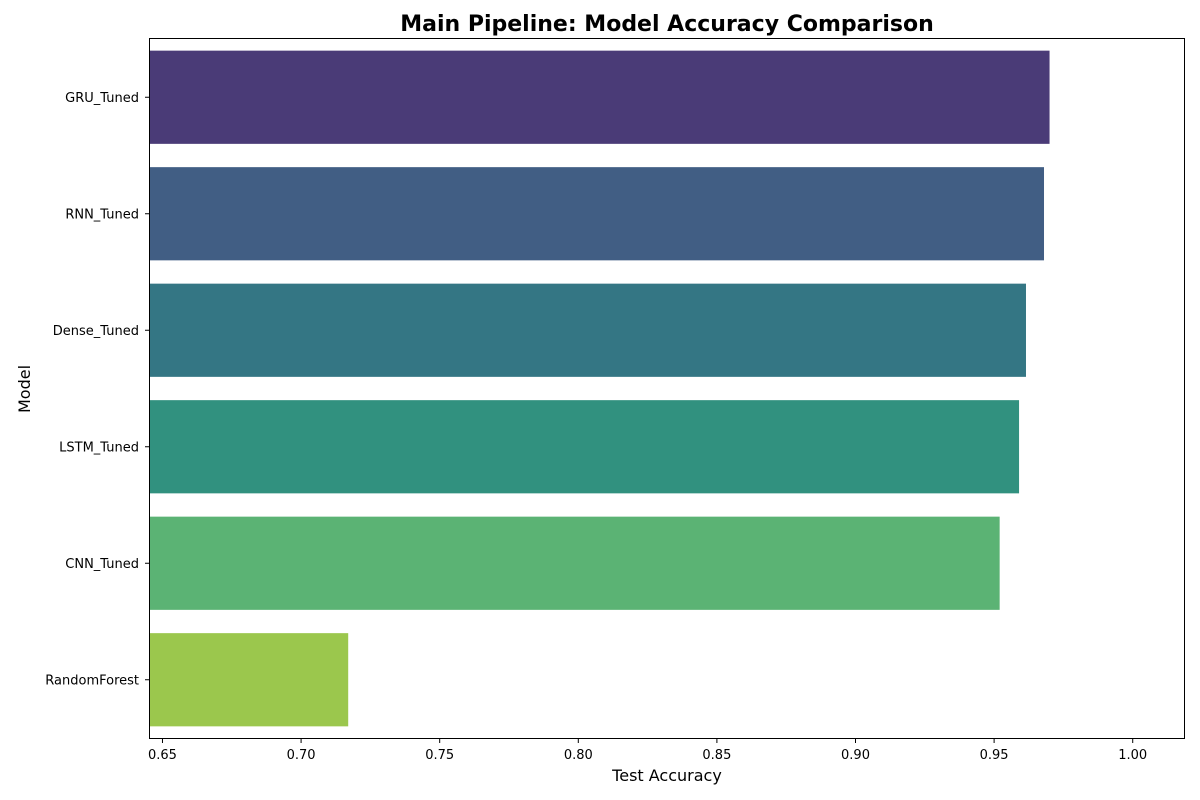 This screenshot has height=800, width=1200. I want to click on y-tick-label: RNN_Tuned, so click(102, 214).